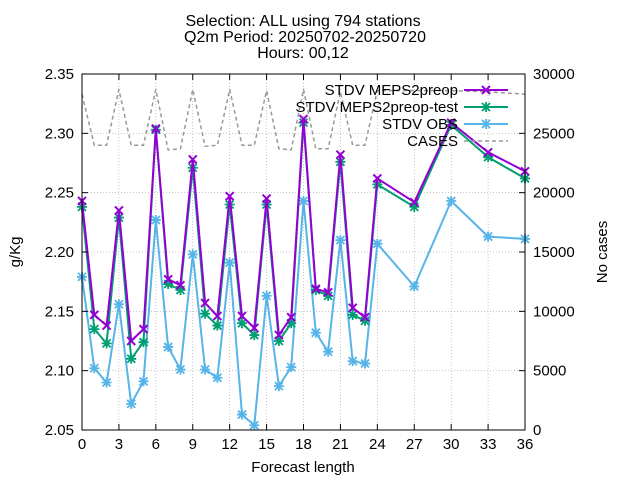 This screenshot has height=480, width=640. I want to click on y2-tick-label-0: 0, so click(537, 430).